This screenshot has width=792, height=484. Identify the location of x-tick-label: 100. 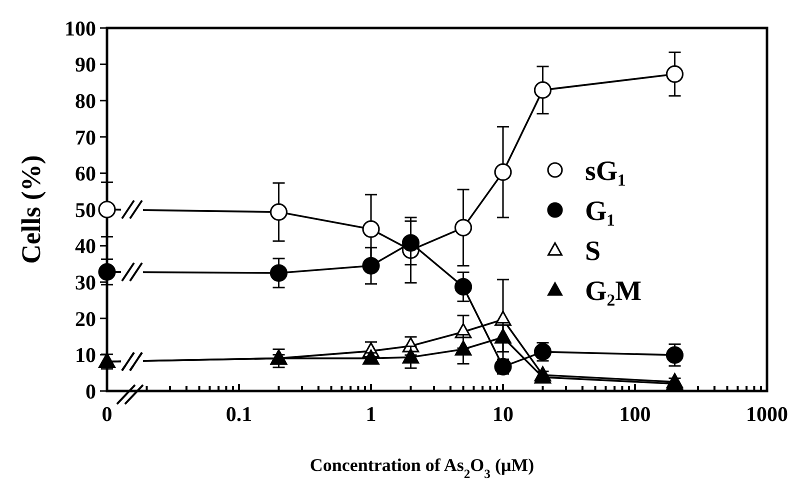
(635, 414).